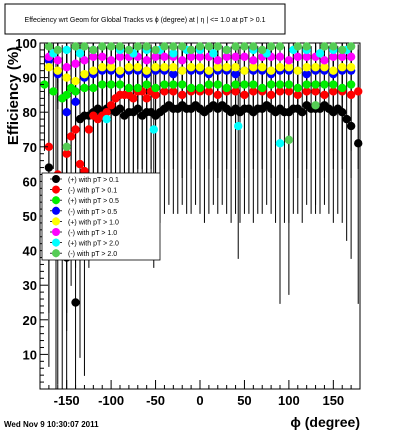 This screenshot has width=400, height=433. I want to click on x-tick-label: -100, so click(111, 400).